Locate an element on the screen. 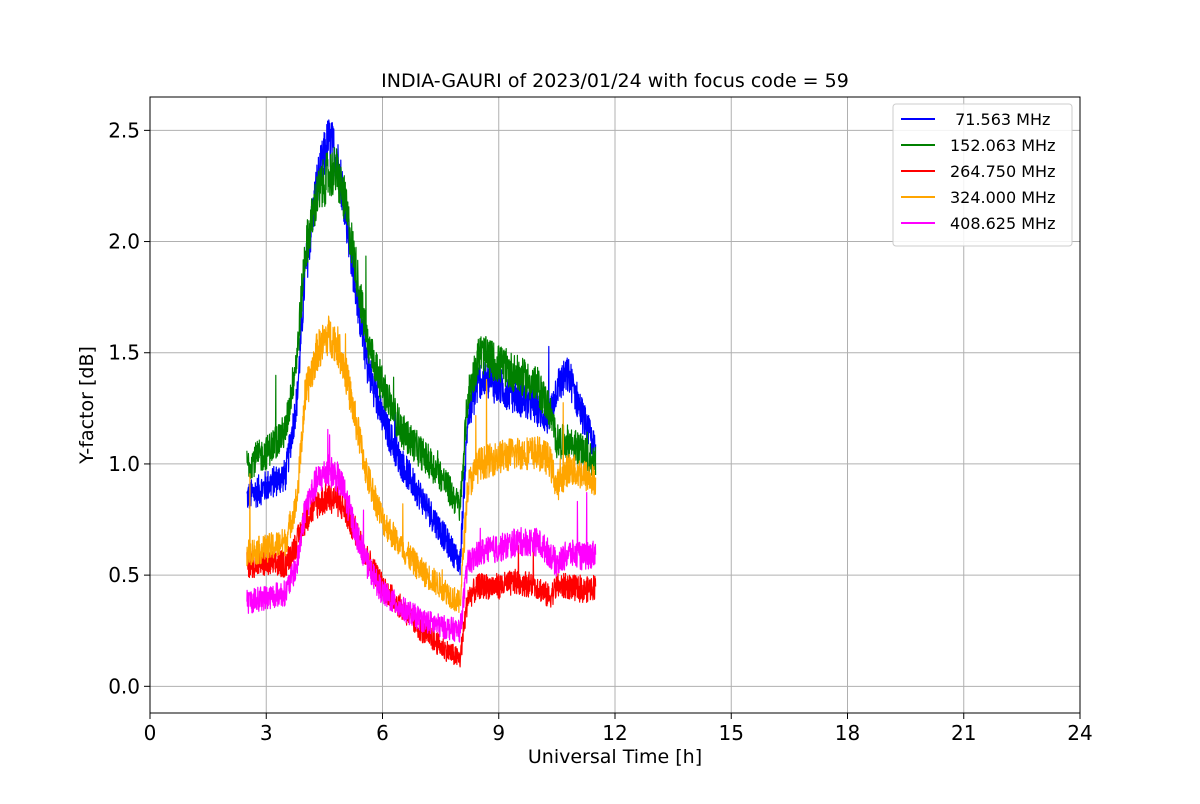 This screenshot has width=1200, height=804. y-tick-label: 1.0 is located at coordinates (124, 464).